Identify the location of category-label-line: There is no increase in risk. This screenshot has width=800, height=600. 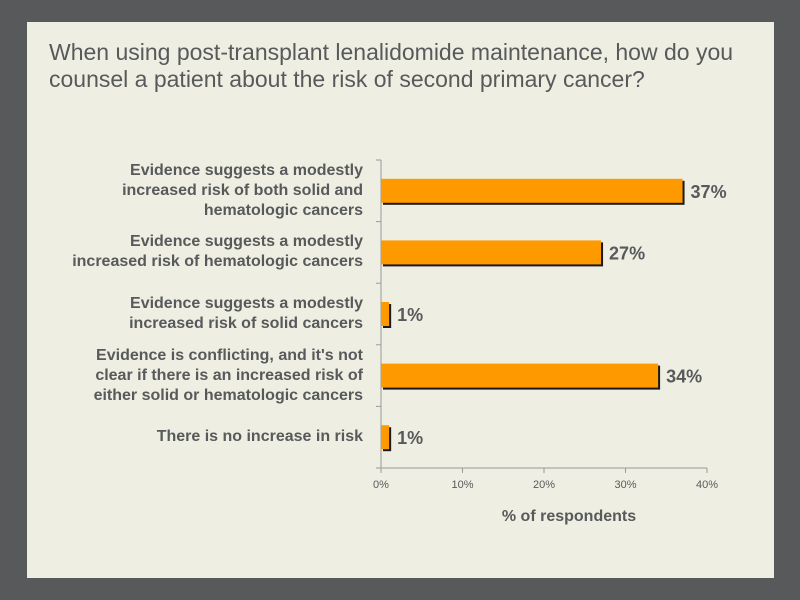
(259, 437).